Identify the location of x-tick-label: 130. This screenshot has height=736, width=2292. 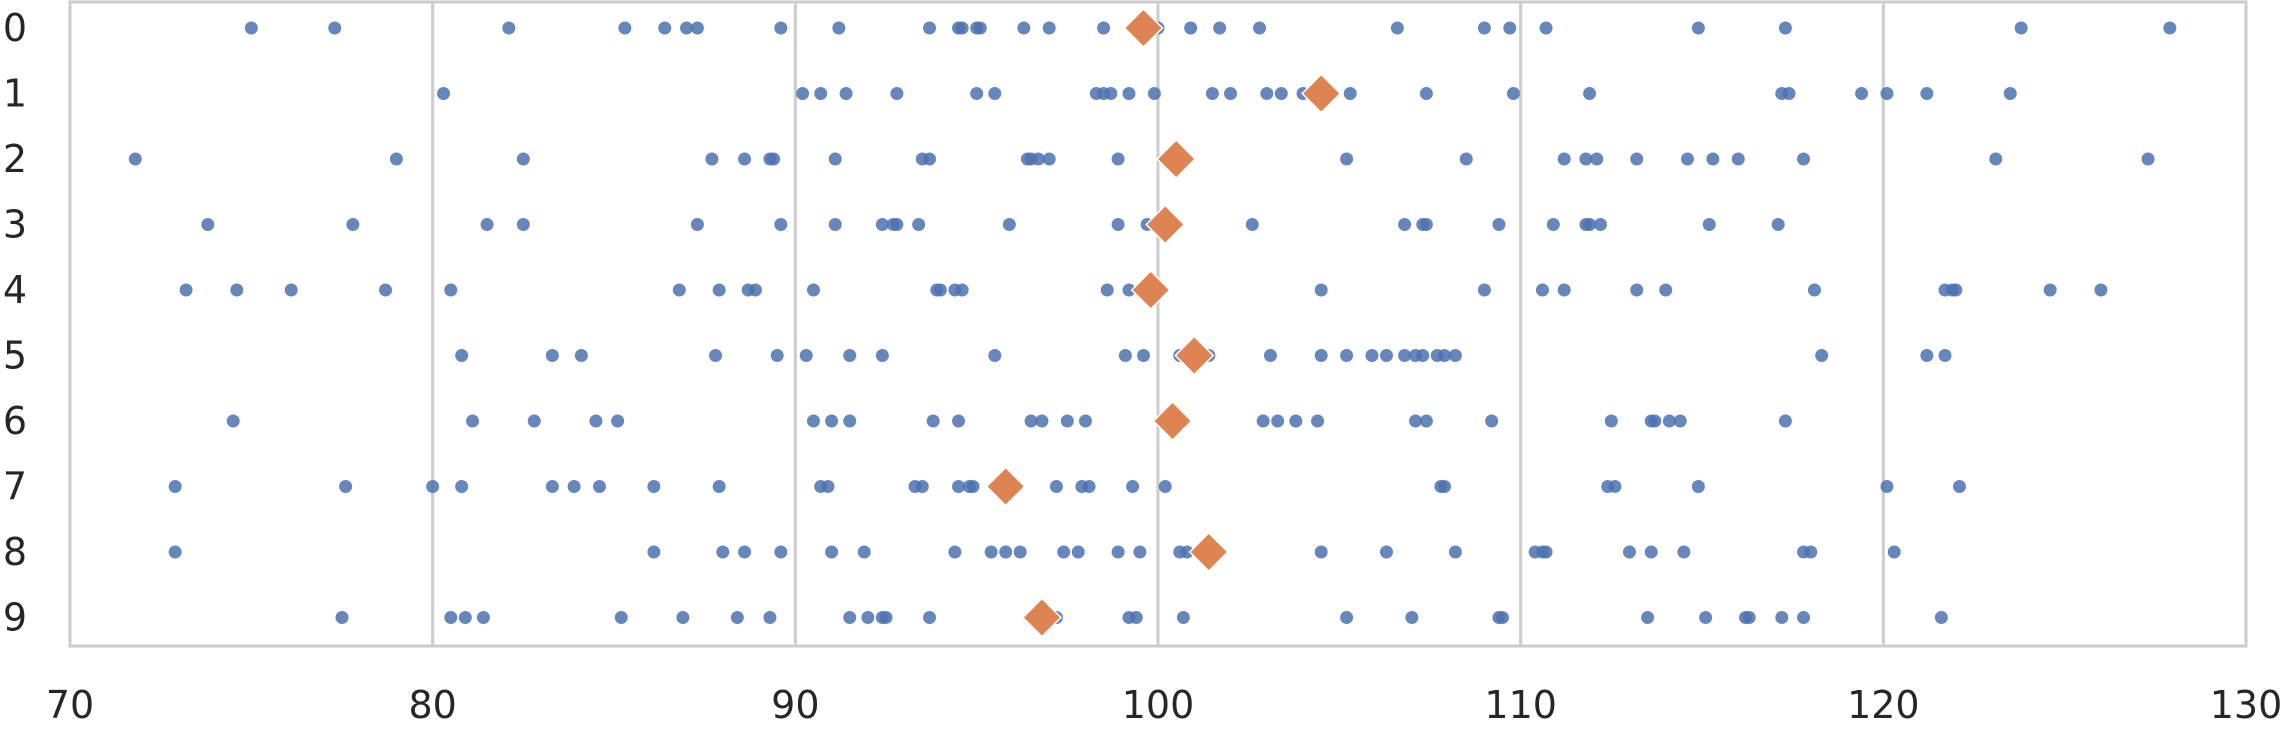
(2246, 705).